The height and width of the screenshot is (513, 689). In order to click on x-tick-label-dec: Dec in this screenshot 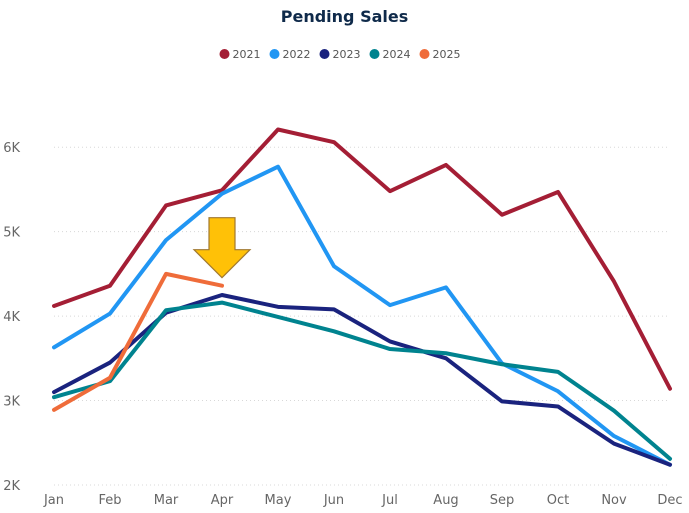, I will do `click(669, 500)`.